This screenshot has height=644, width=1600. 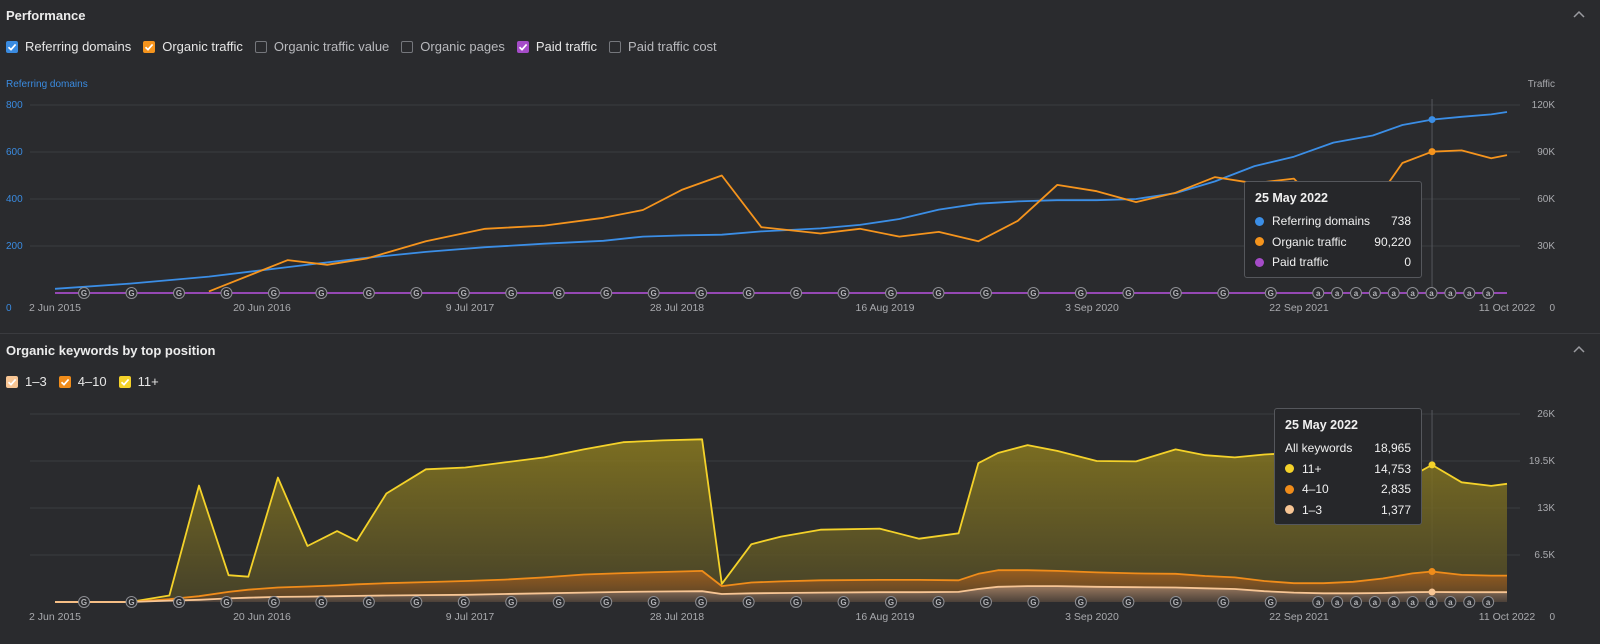 What do you see at coordinates (1432, 120) in the screenshot?
I see `hover-point-referring-domains` at bounding box center [1432, 120].